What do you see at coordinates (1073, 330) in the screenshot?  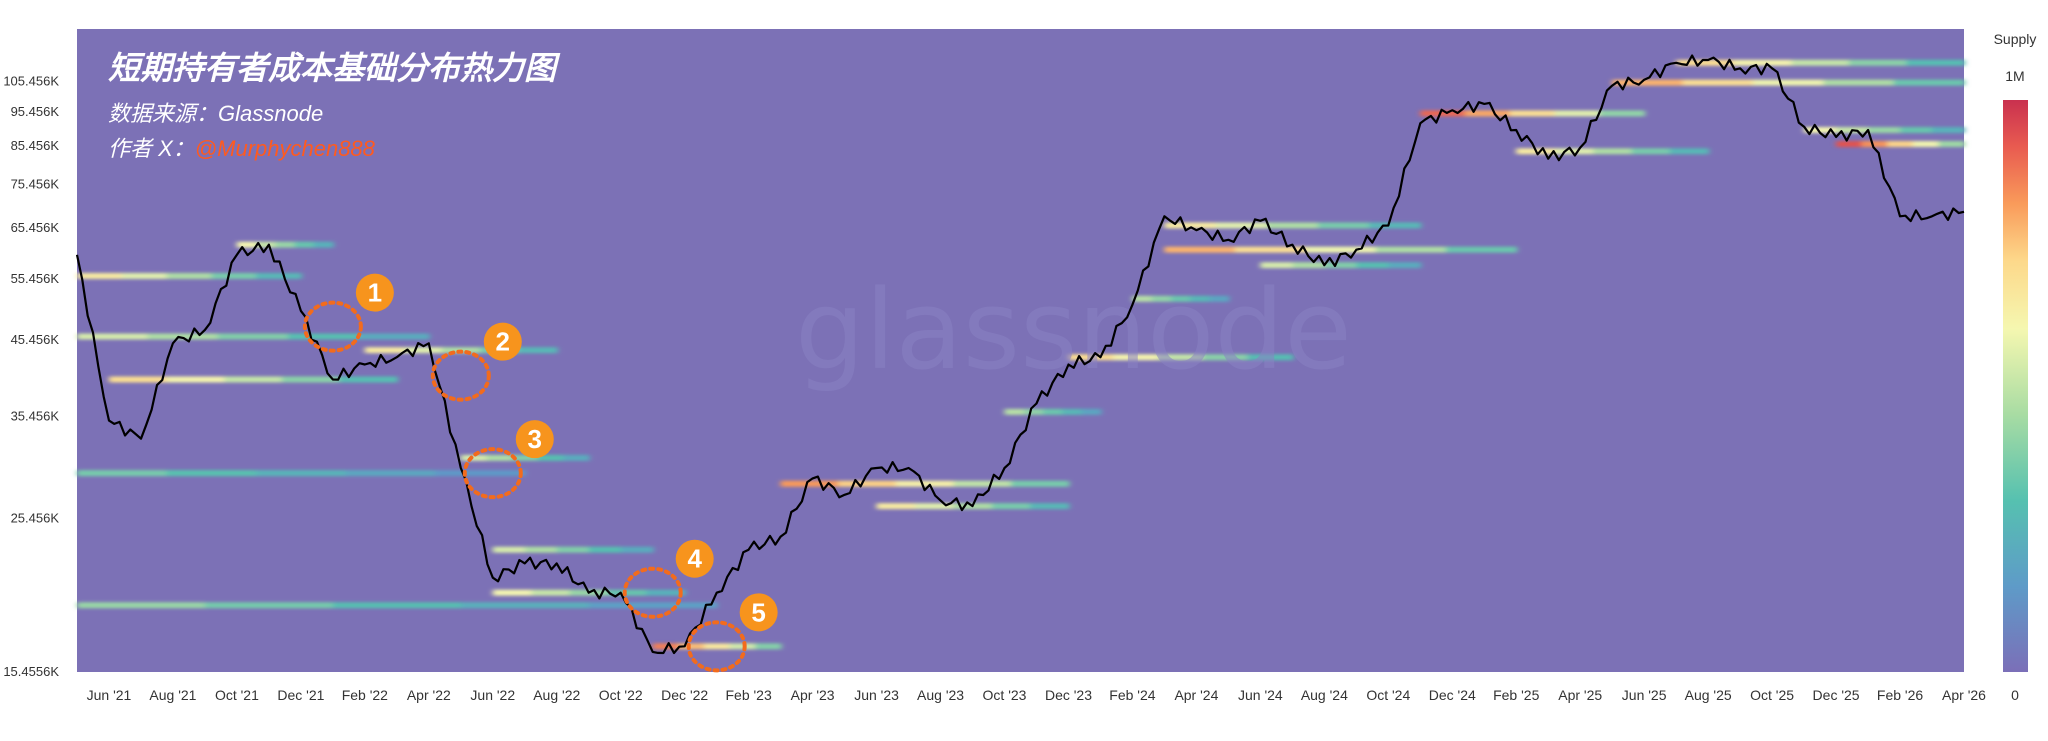 I see `watermark: glassnode` at bounding box center [1073, 330].